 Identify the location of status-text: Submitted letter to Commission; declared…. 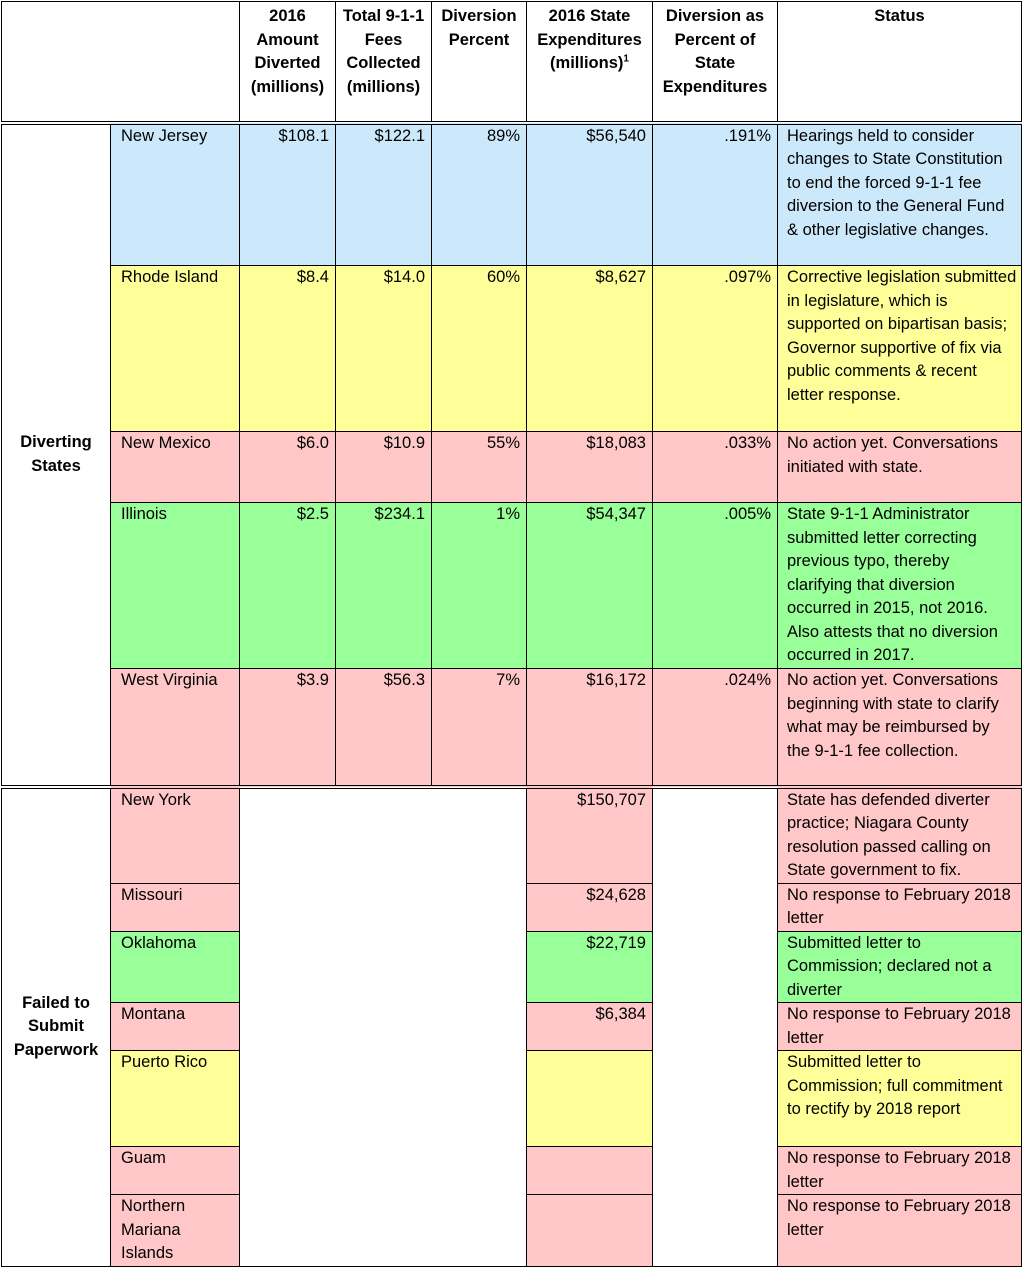
(899, 966).